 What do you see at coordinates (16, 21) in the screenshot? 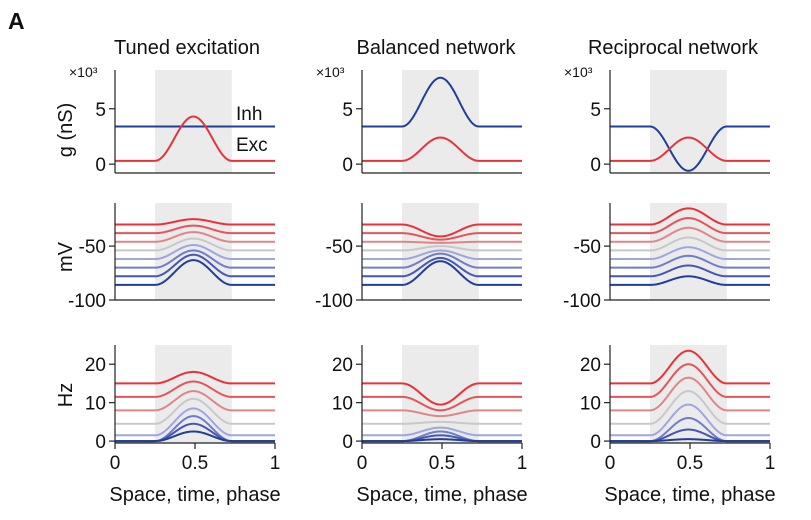
I see `panel-label: A` at bounding box center [16, 21].